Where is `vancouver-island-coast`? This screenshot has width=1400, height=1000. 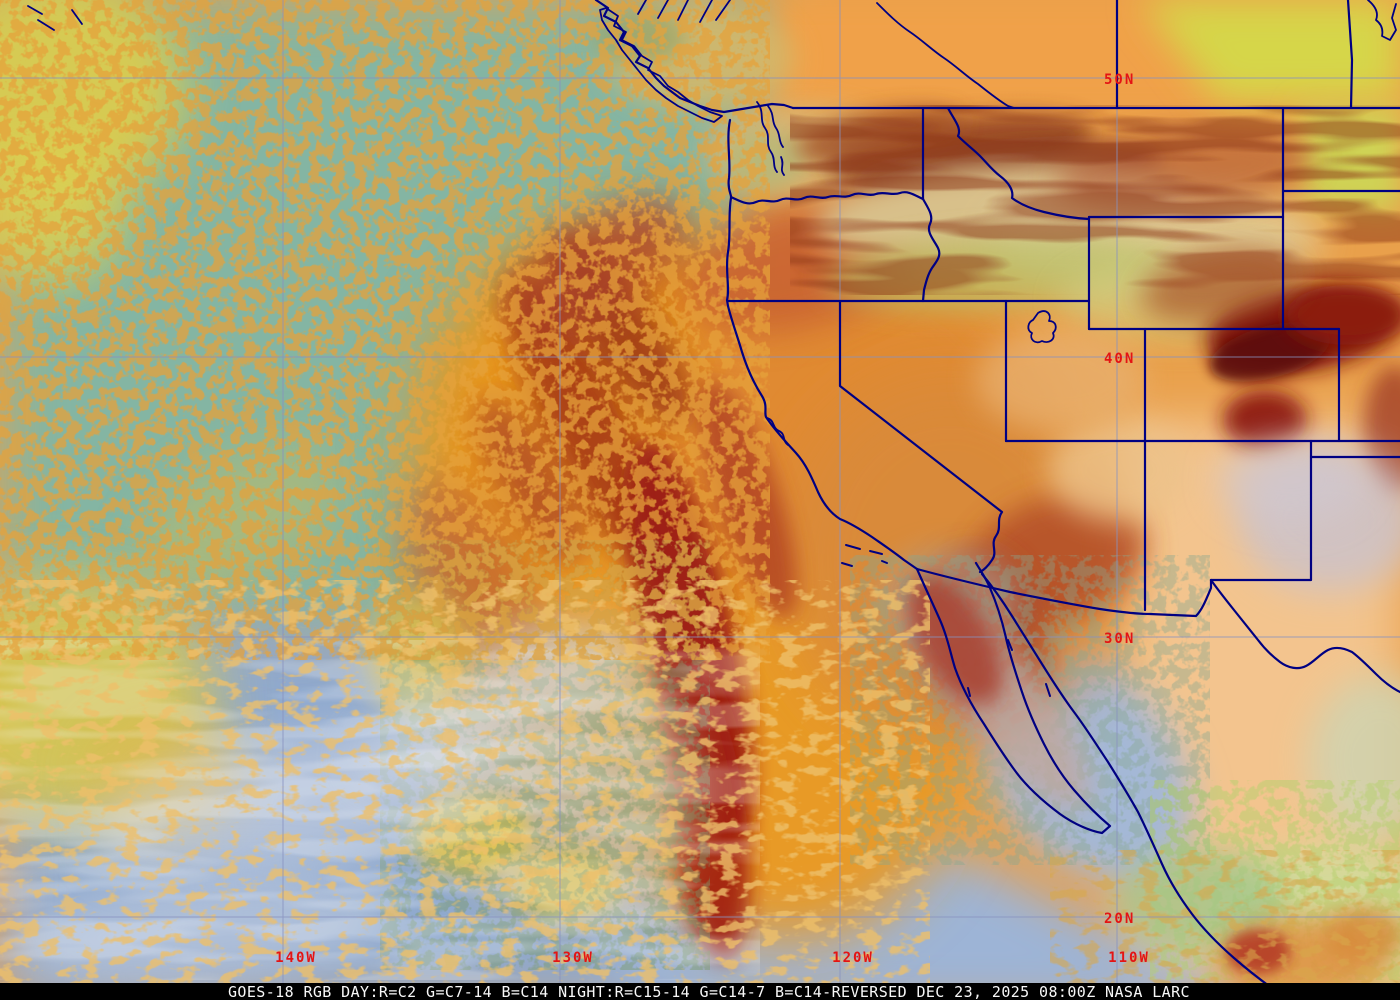
vancouver-island-coast is located at coordinates (661, 65).